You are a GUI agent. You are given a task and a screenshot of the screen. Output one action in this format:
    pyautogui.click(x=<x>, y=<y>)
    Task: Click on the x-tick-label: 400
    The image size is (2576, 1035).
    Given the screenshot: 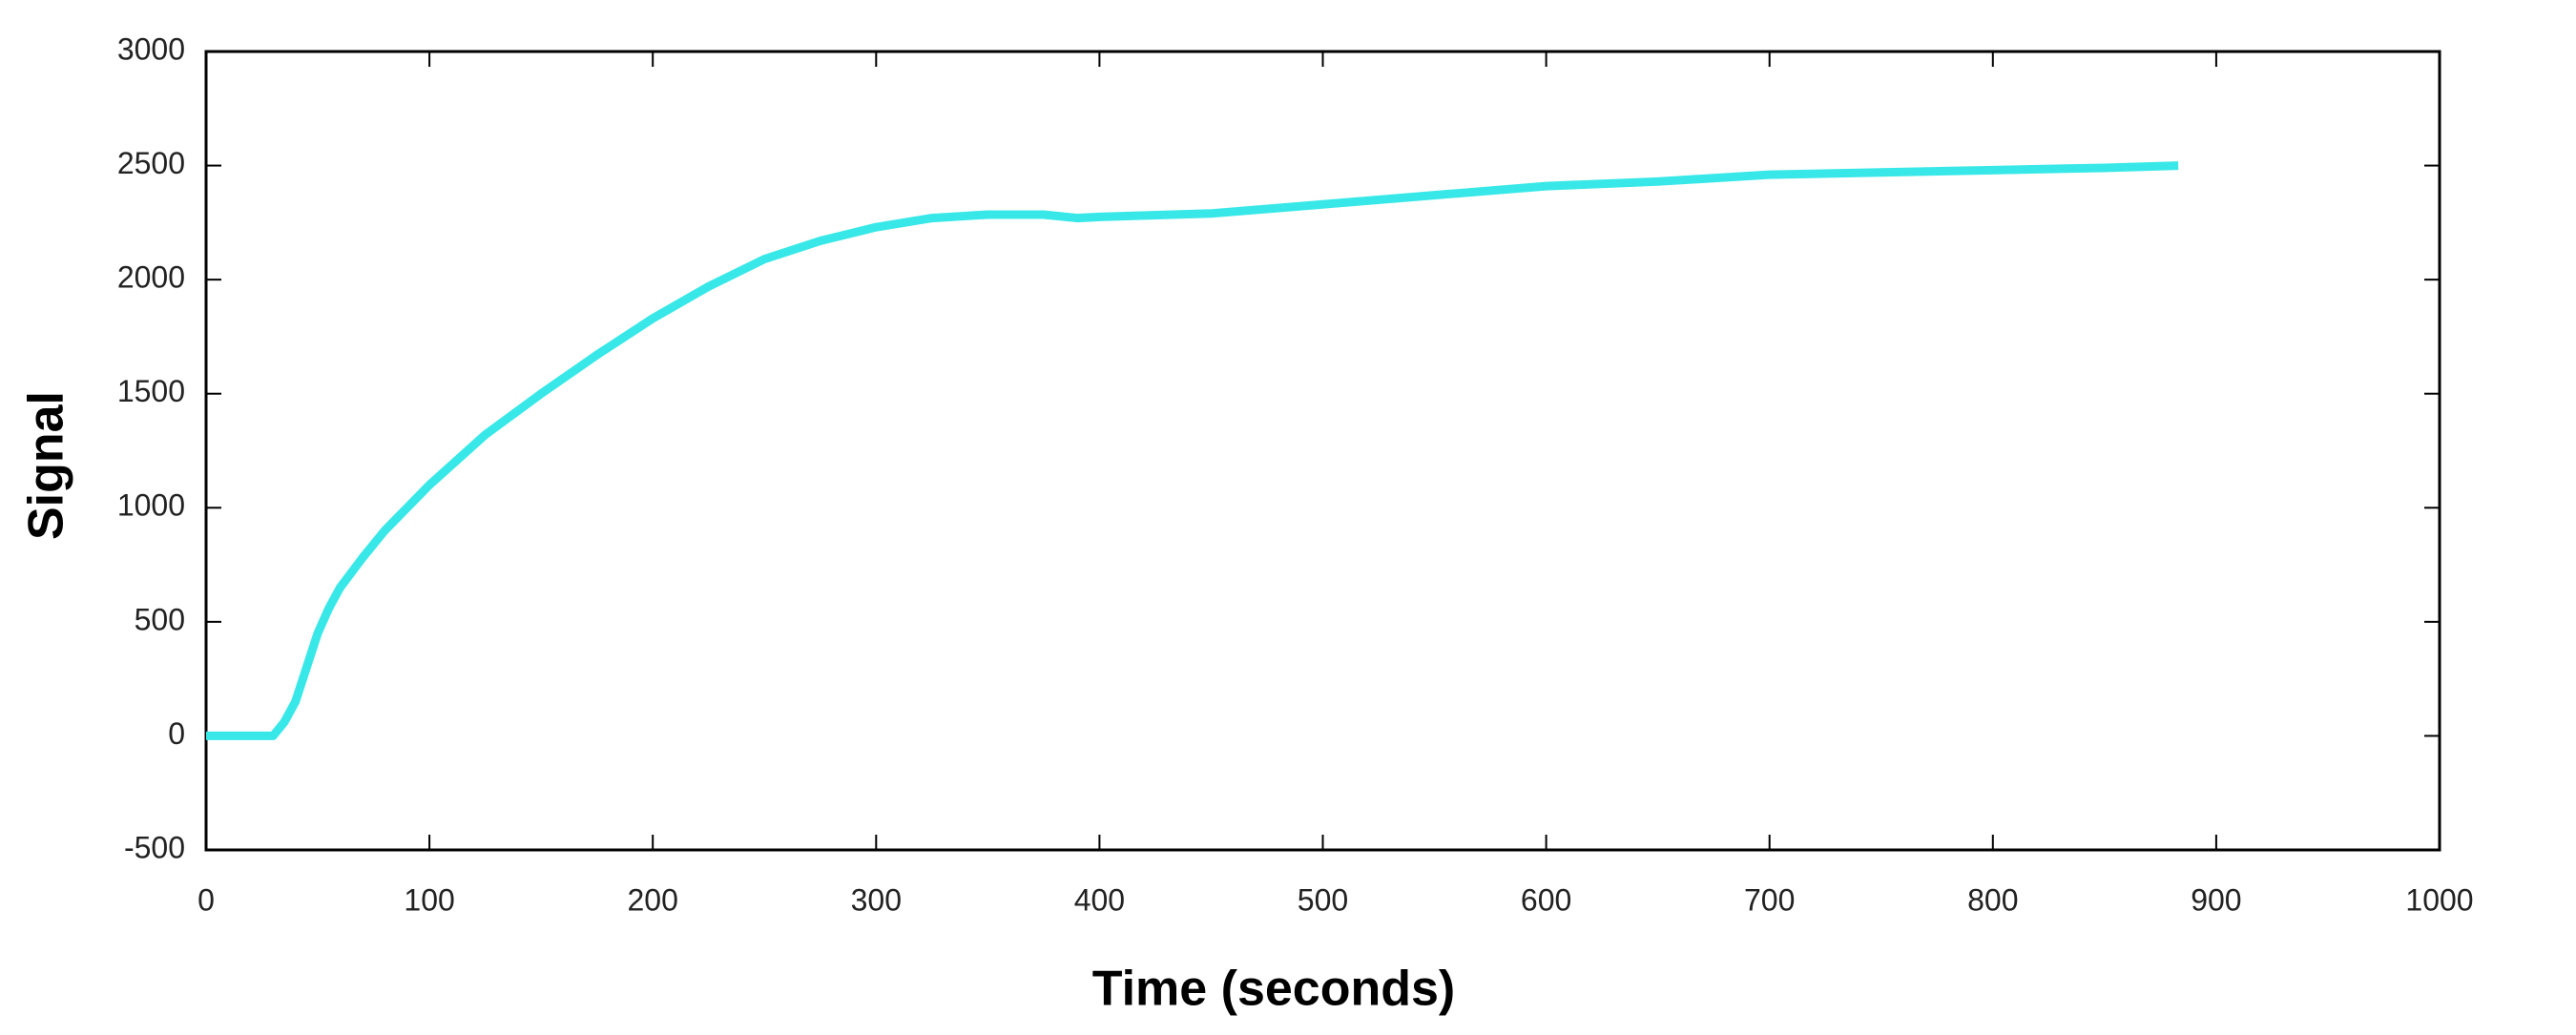 What is the action you would take?
    pyautogui.click(x=1099, y=899)
    